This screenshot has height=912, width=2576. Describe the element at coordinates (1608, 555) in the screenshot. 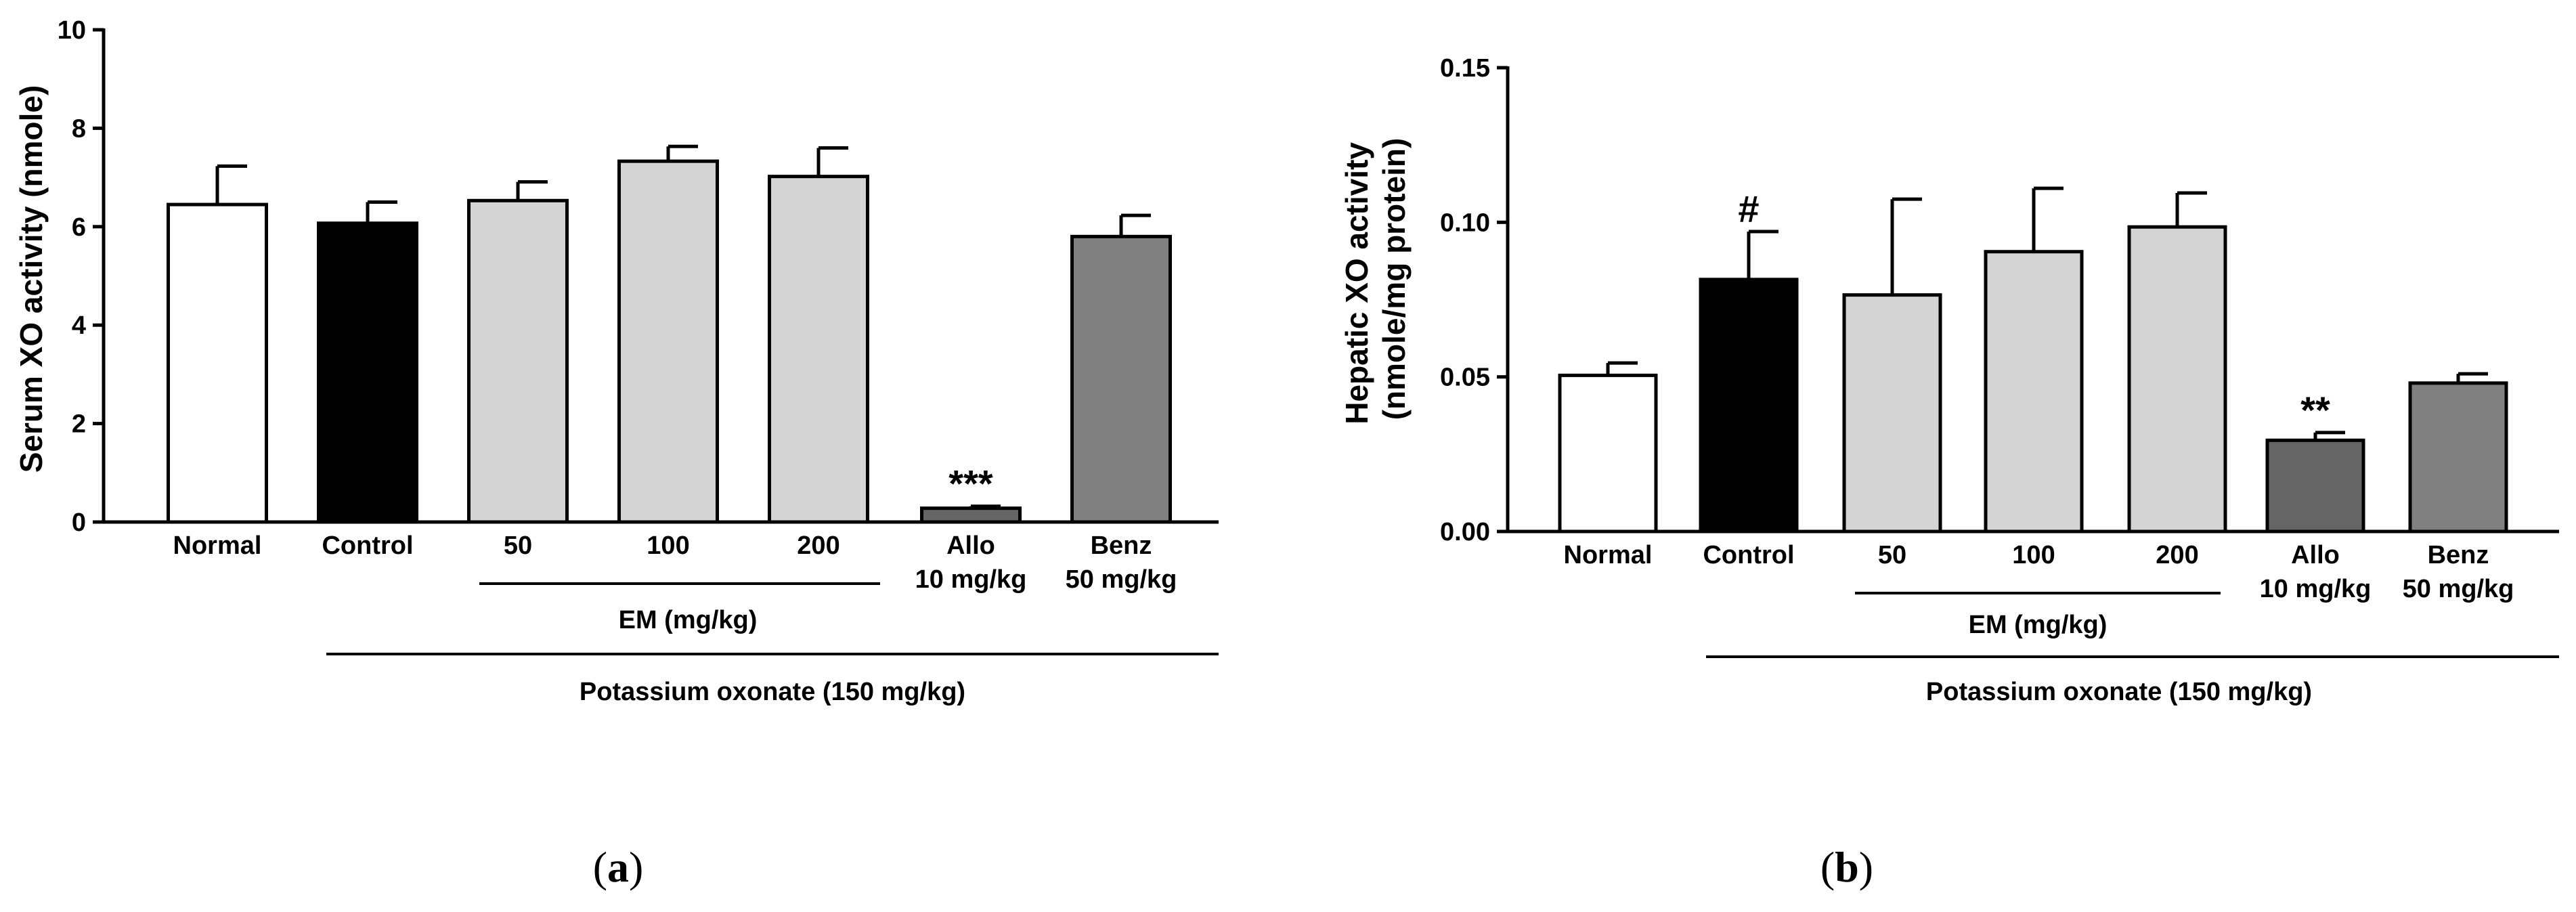

I see `panel-b-category-label: Normal` at that location.